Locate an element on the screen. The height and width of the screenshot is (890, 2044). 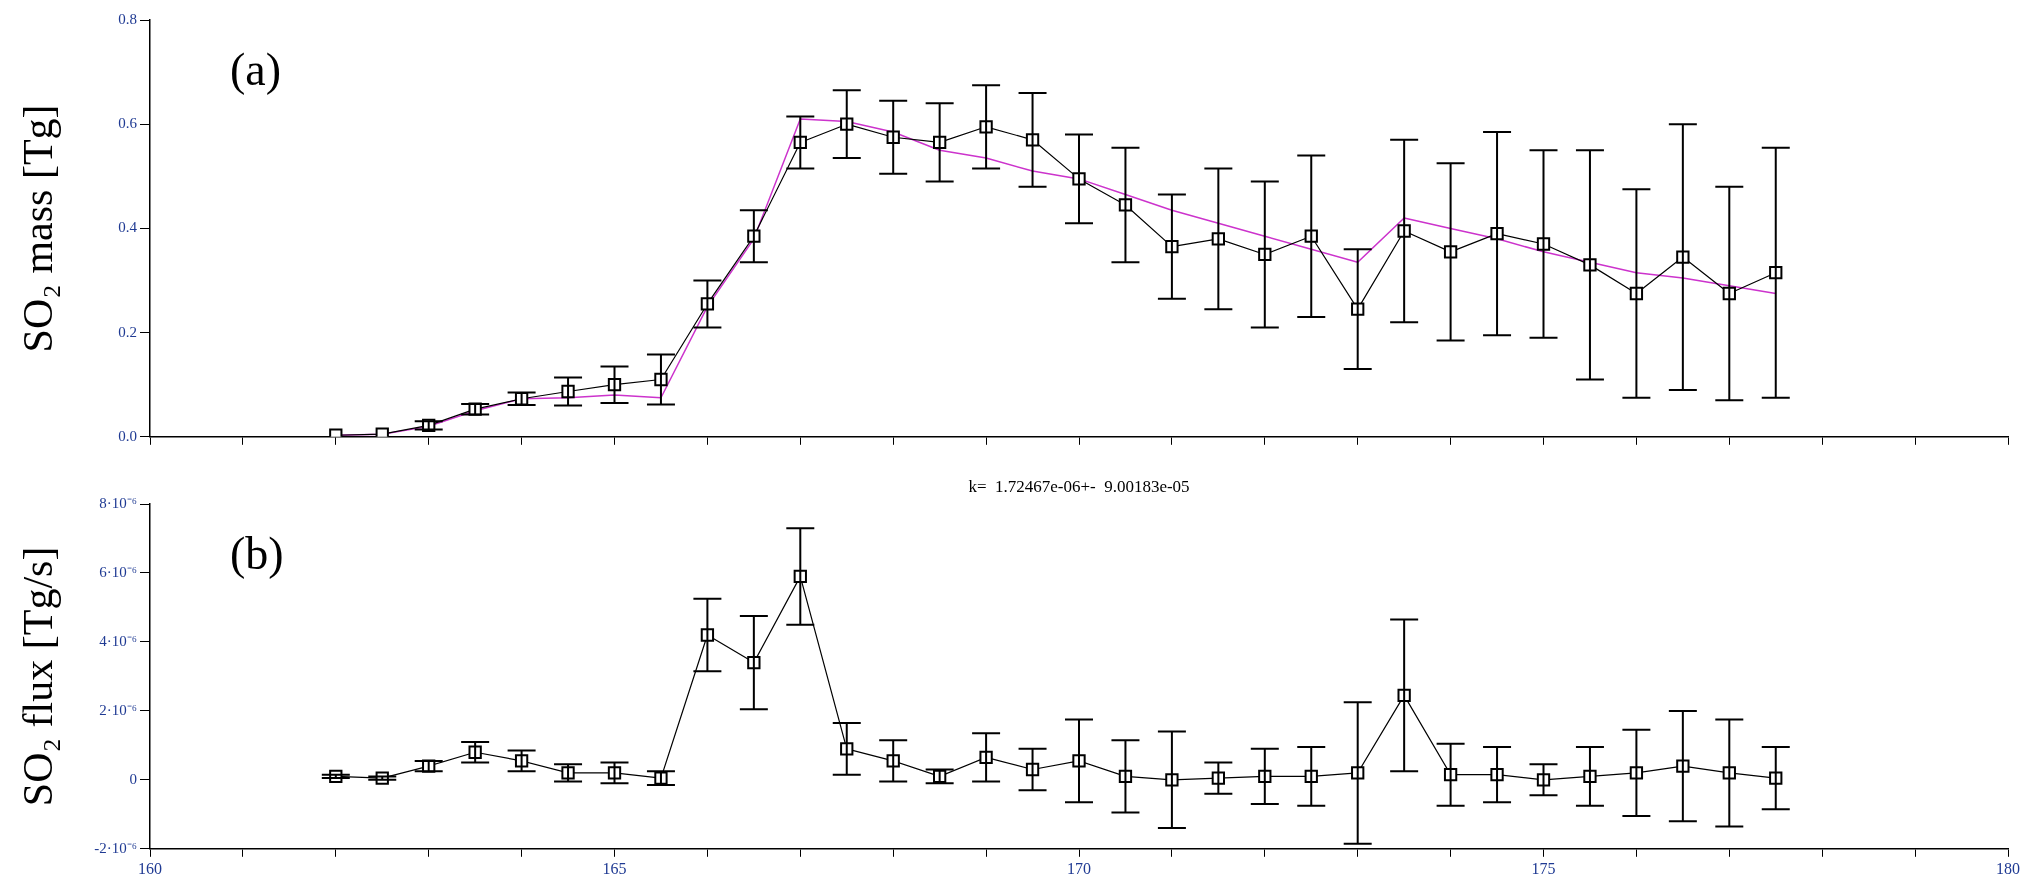
x-tick-label: 175 is located at coordinates (1543, 868).